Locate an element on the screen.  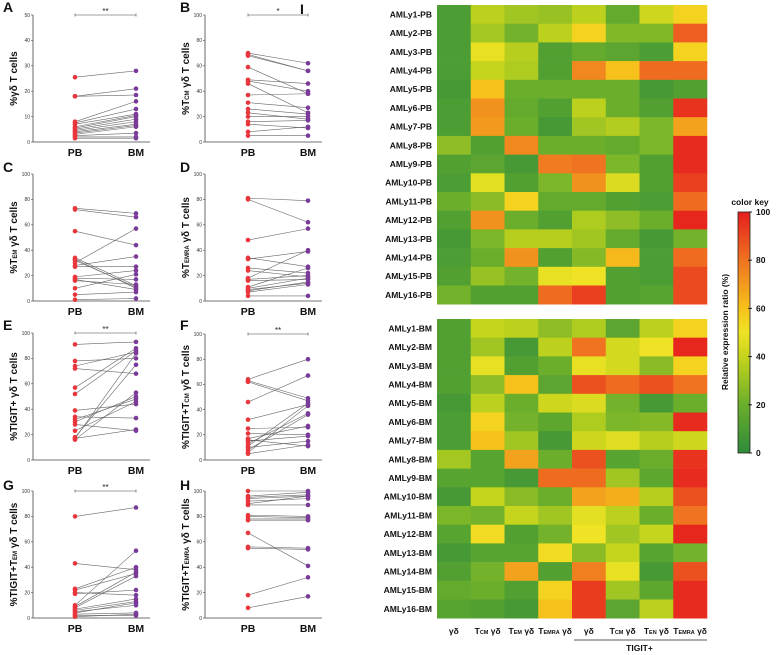
column-label-main: γδ is located at coordinates (454, 631).